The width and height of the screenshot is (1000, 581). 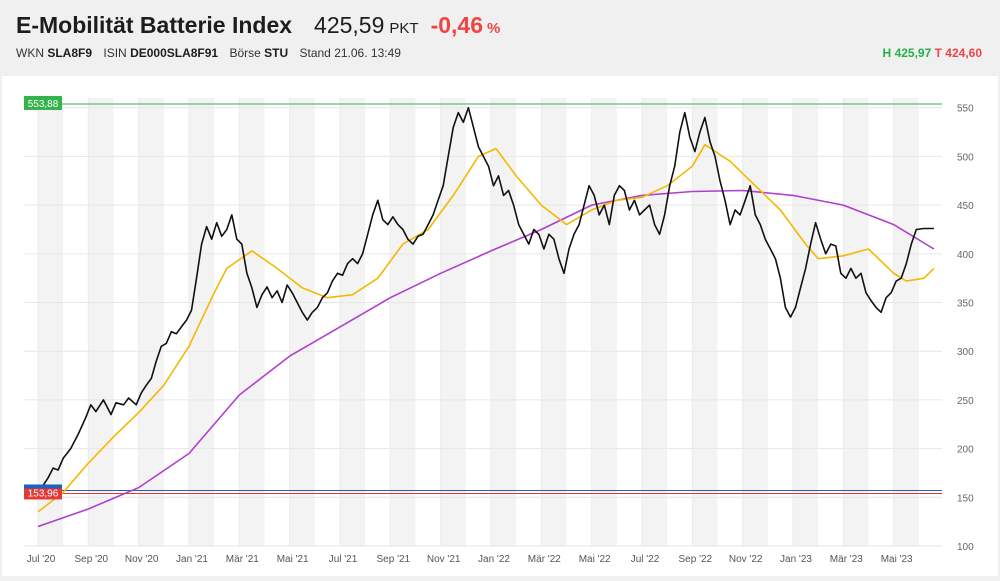 What do you see at coordinates (746, 559) in the screenshot?
I see `x-tick-label: Nov '22` at bounding box center [746, 559].